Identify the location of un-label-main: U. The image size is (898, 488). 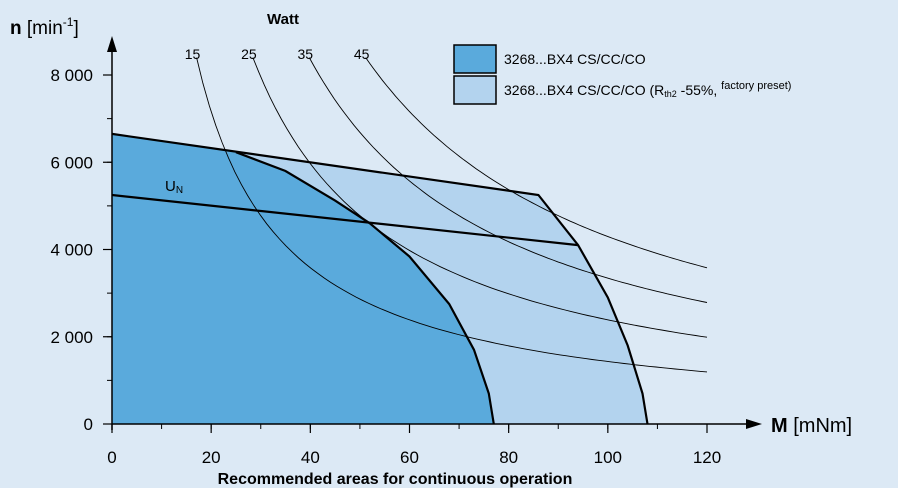
(170, 186).